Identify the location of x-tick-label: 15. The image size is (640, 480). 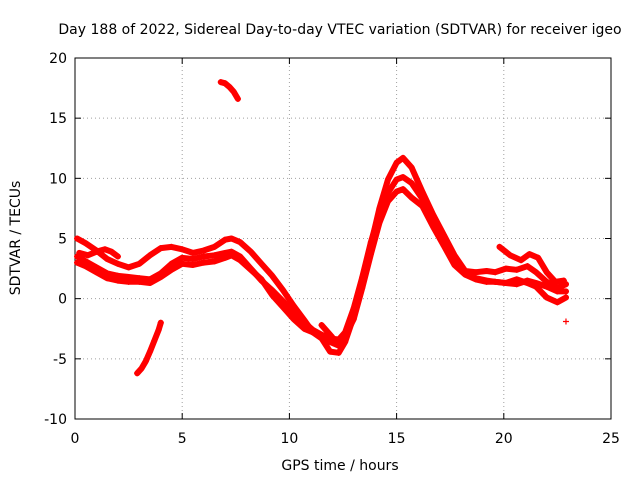
(397, 439).